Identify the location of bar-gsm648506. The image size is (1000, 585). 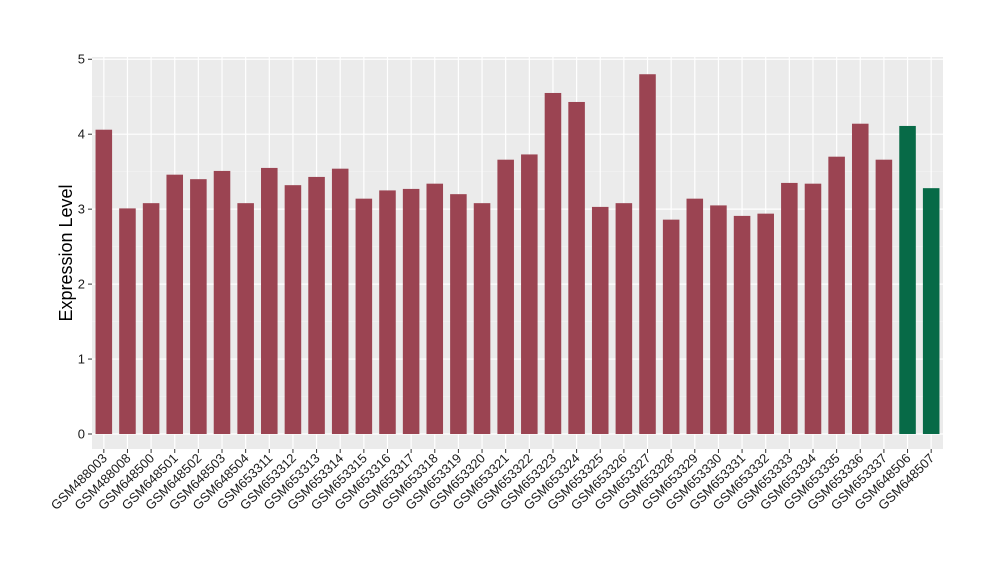
(907, 280).